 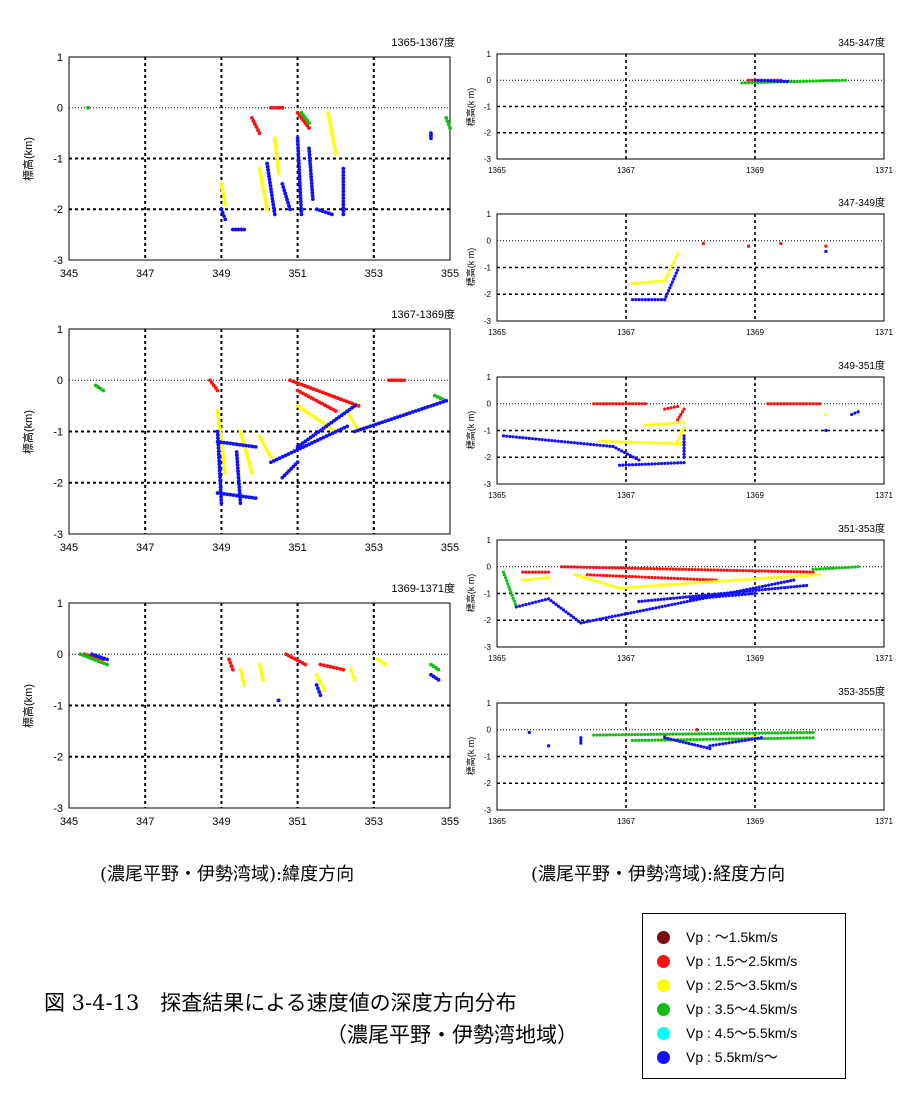 I want to click on y-tick-label: 1, so click(x=489, y=540).